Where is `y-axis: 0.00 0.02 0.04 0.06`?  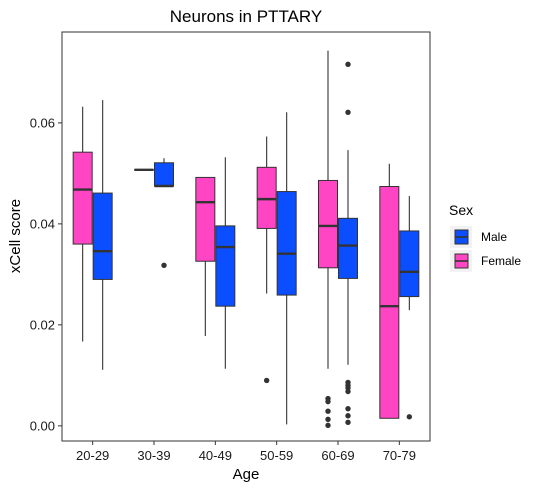 y-axis: 0.00 0.02 0.04 0.06 is located at coordinates (46, 274).